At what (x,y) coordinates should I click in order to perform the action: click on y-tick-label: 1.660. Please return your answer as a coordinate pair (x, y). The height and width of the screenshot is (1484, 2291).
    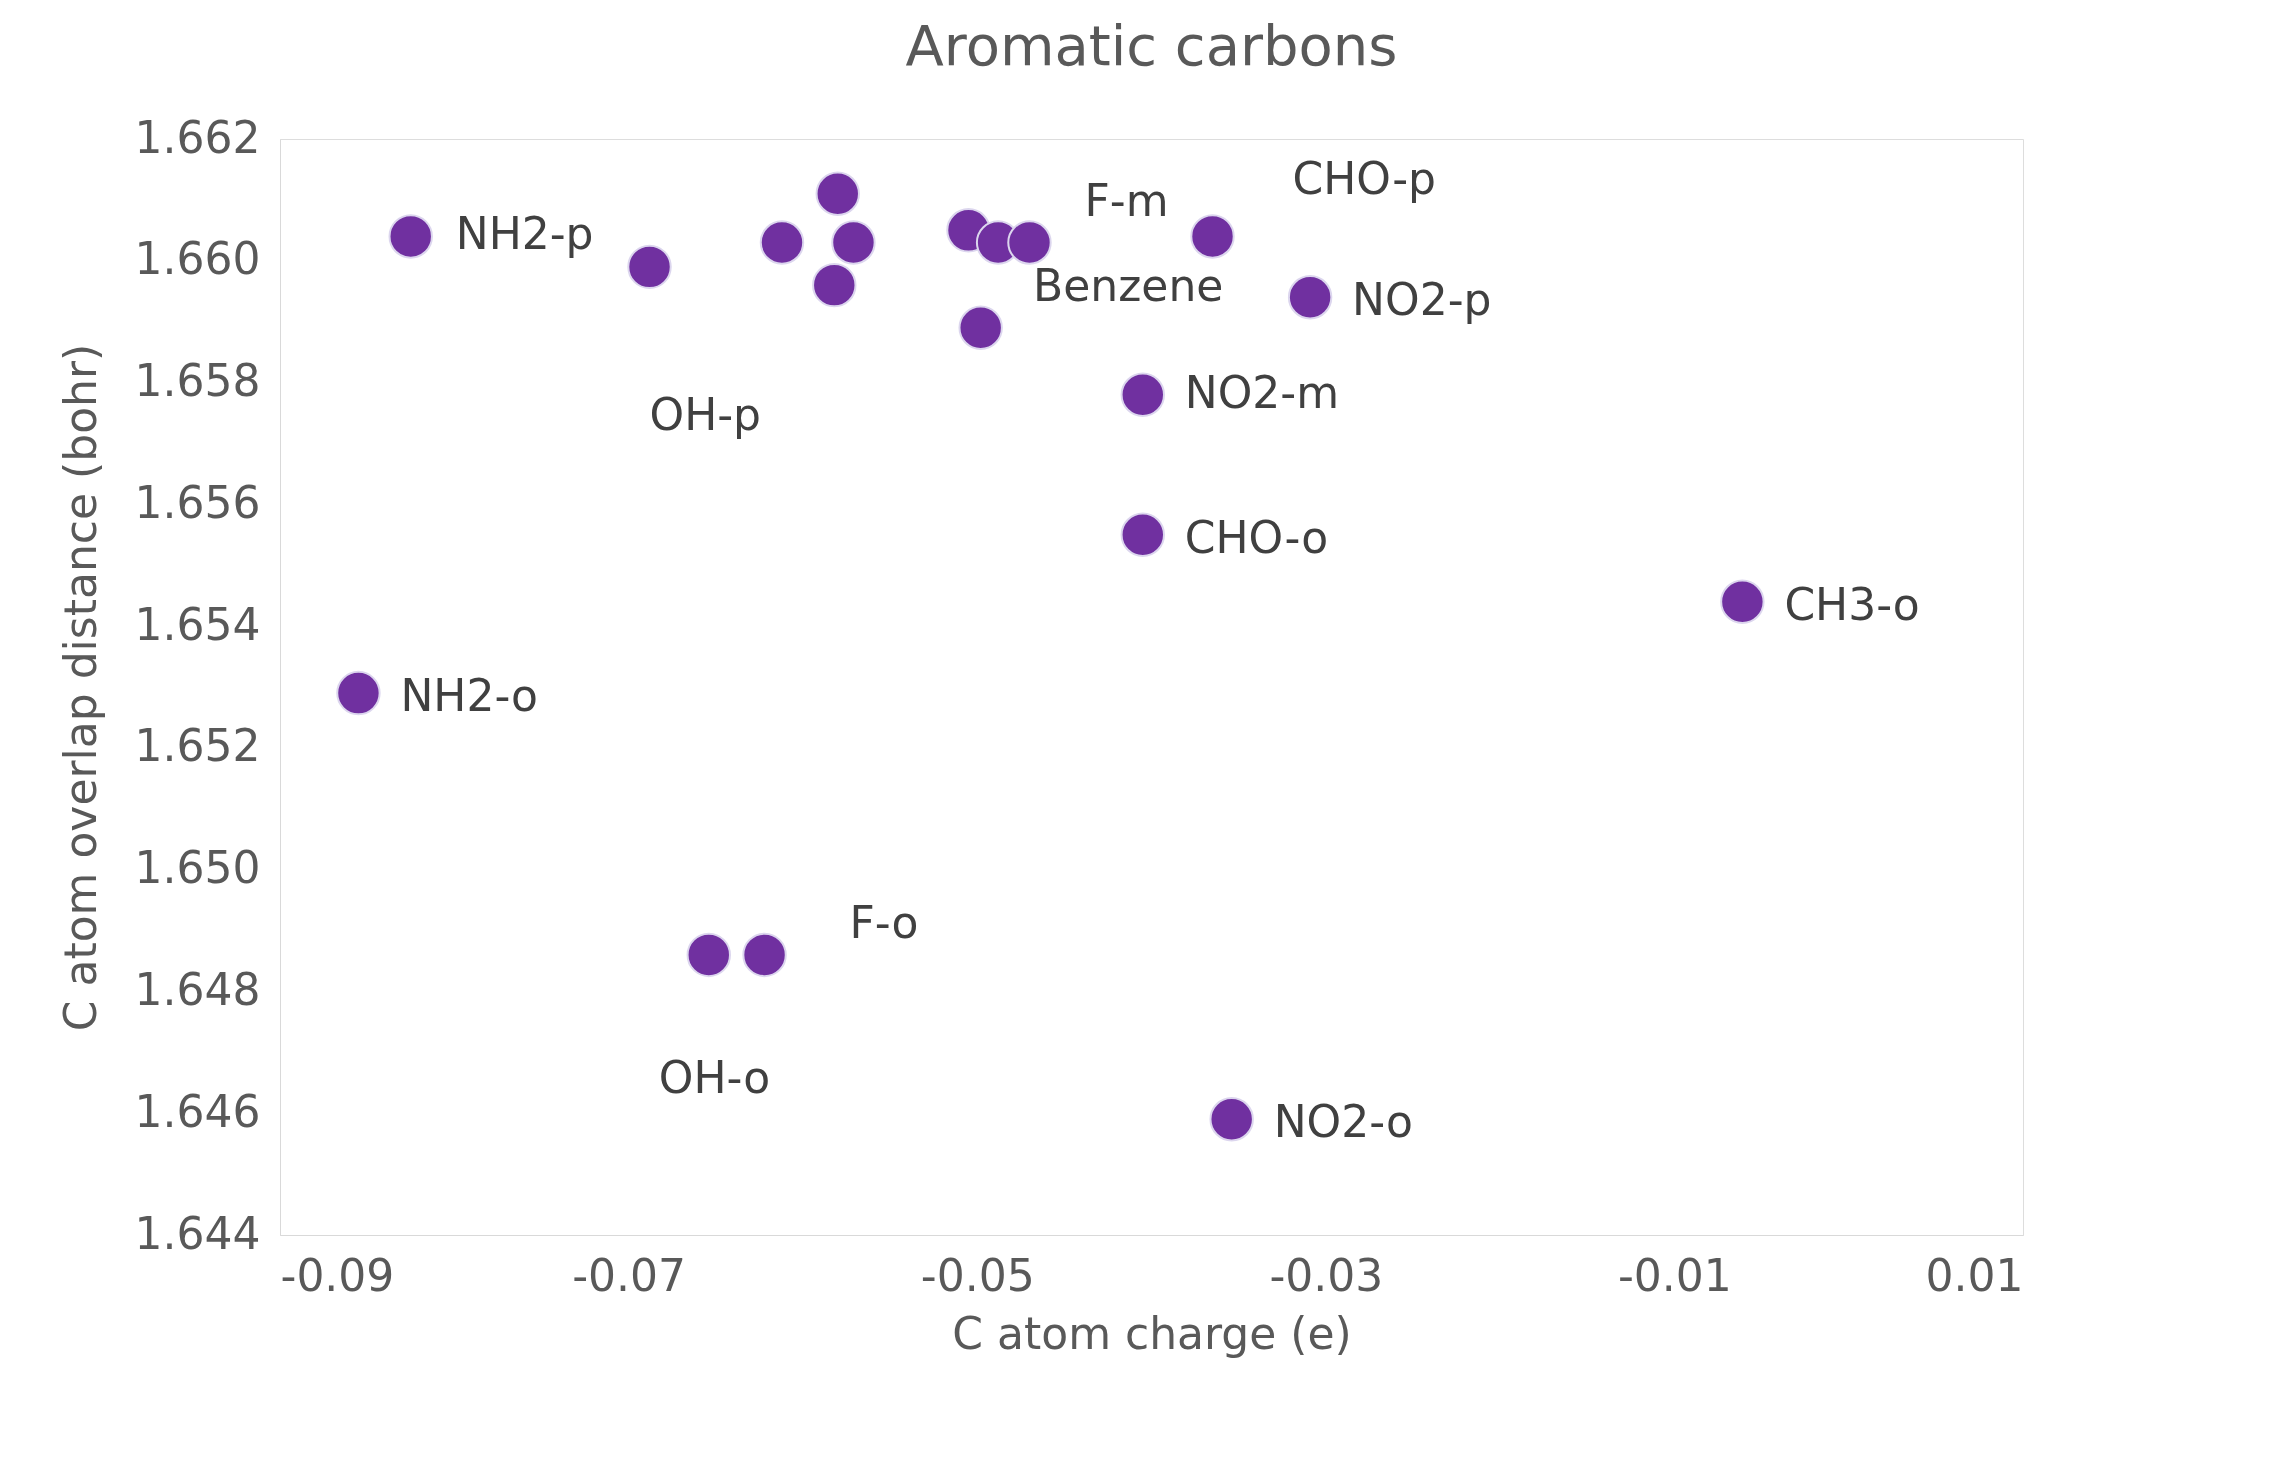
    Looking at the image, I should click on (197, 259).